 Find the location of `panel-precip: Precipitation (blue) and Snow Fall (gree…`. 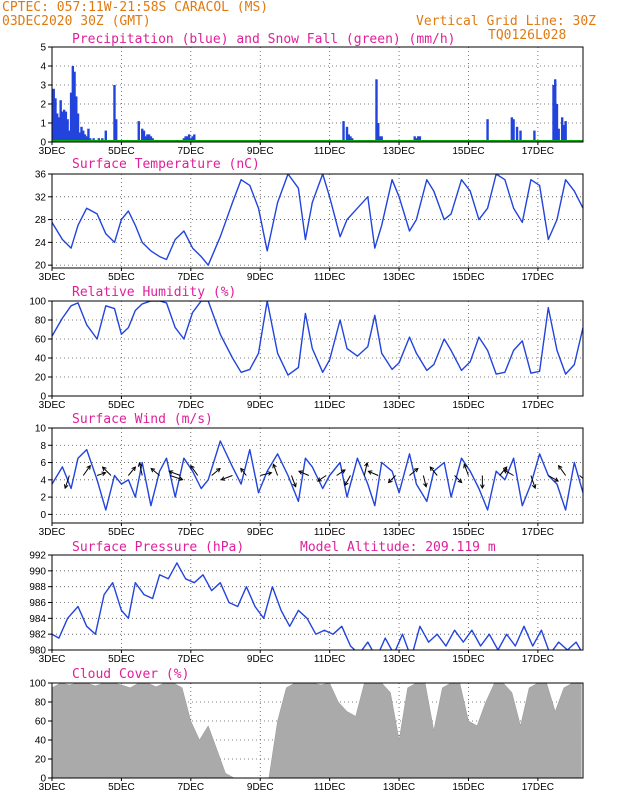

panel-precip: Precipitation (blue) and Snow Fall (gree… is located at coordinates (311, 94).